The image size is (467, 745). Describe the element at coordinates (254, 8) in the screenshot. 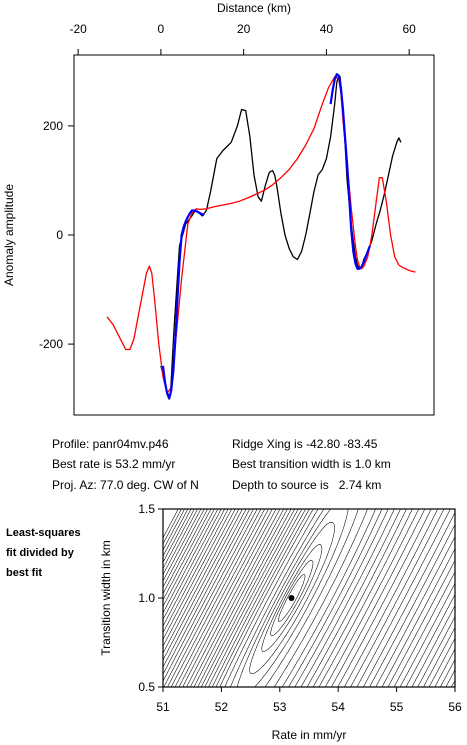

I see `x-axis-title: Distance (km)` at that location.